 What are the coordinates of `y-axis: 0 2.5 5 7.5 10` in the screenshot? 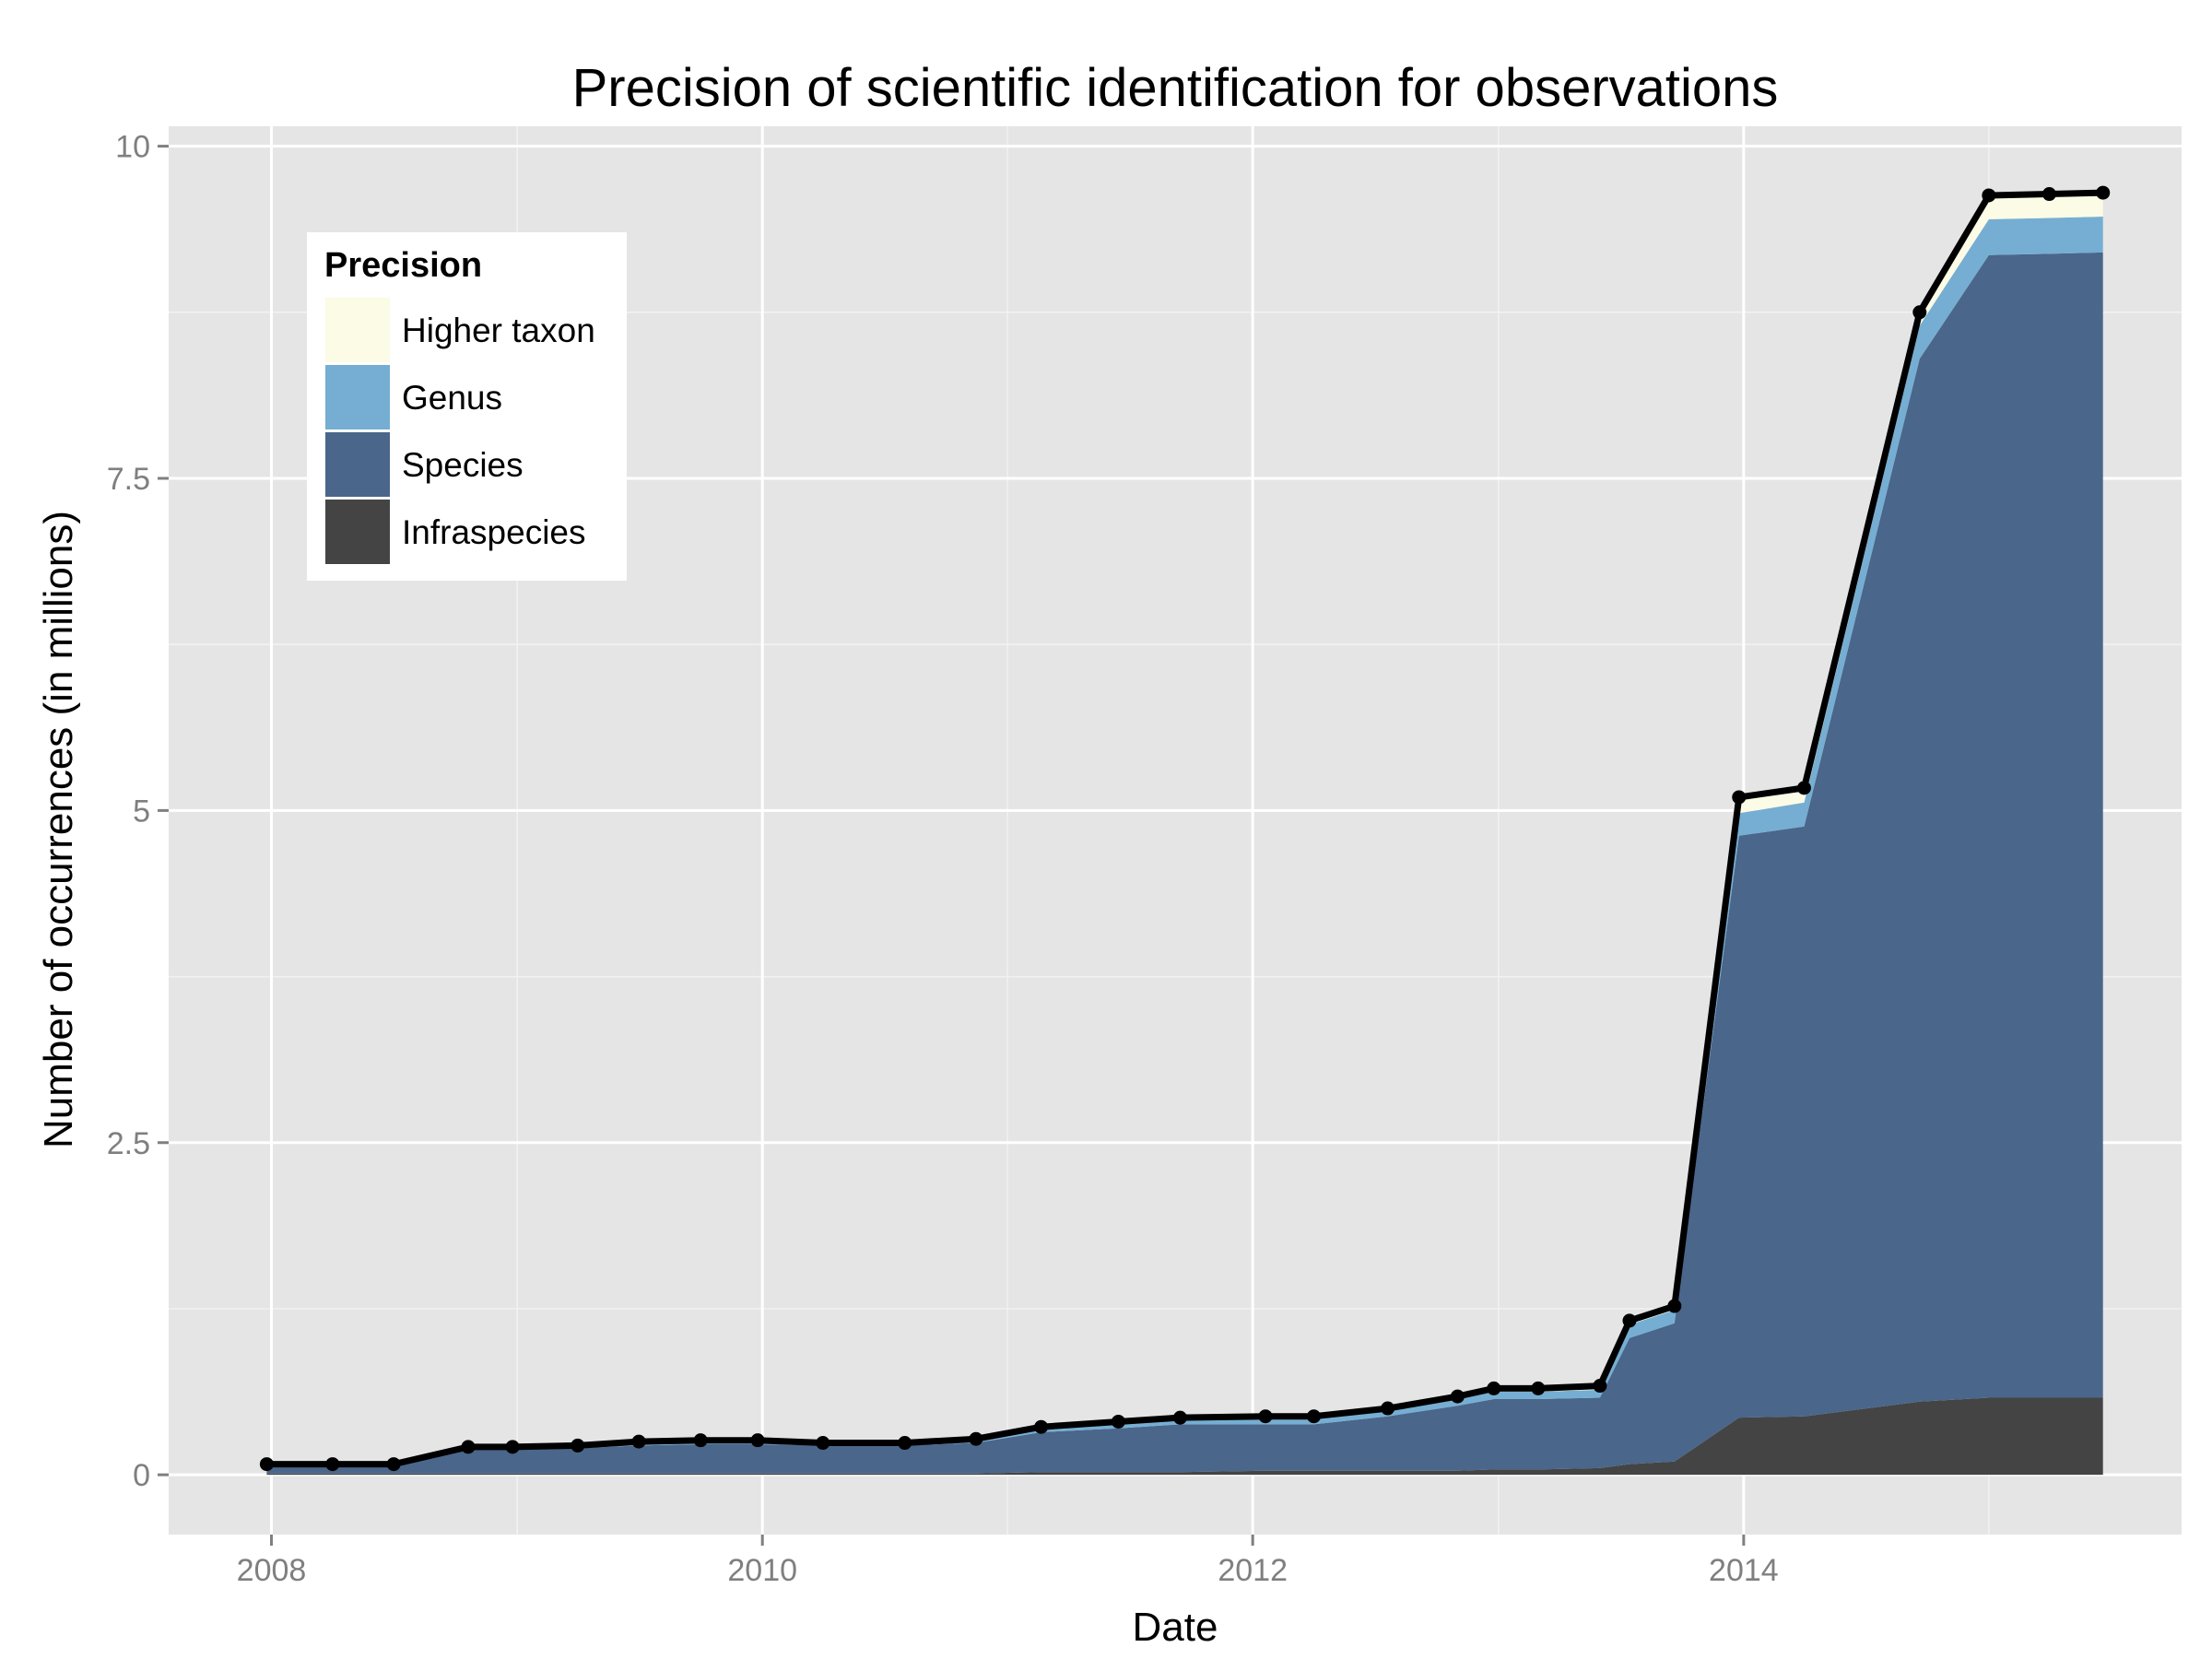 It's located at (138, 811).